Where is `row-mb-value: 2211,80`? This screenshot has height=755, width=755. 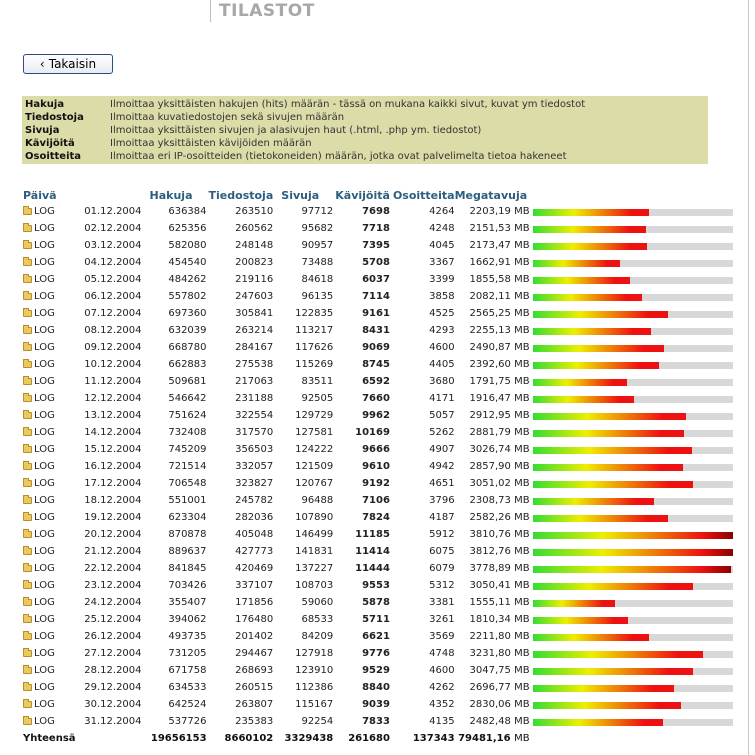 row-mb-value: 2211,80 is located at coordinates (490, 636).